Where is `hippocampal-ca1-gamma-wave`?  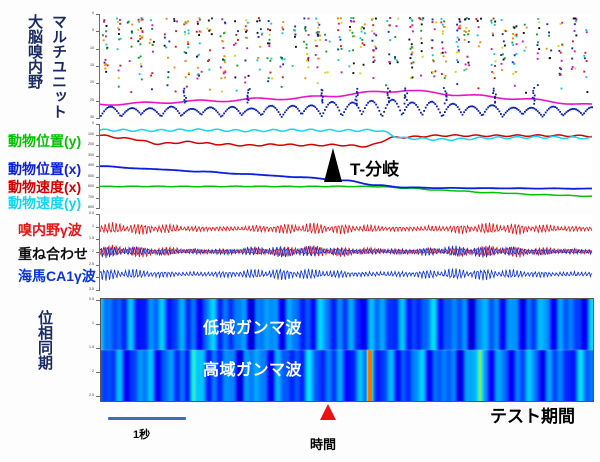 hippocampal-ca1-gamma-wave is located at coordinates (346, 274).